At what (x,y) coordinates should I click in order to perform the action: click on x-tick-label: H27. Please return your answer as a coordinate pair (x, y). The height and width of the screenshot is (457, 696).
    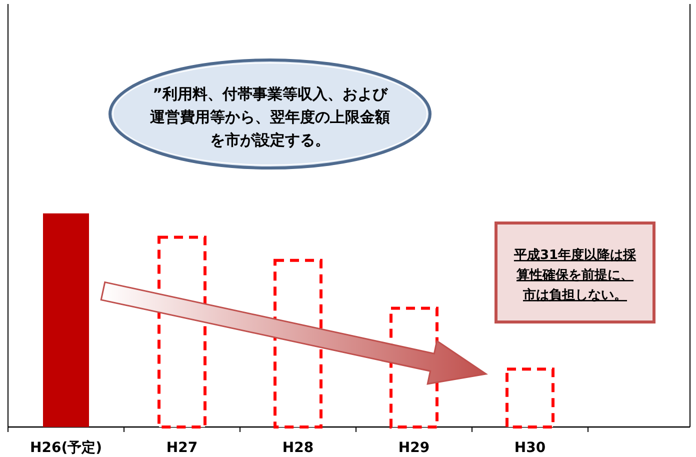
    Looking at the image, I should click on (182, 448).